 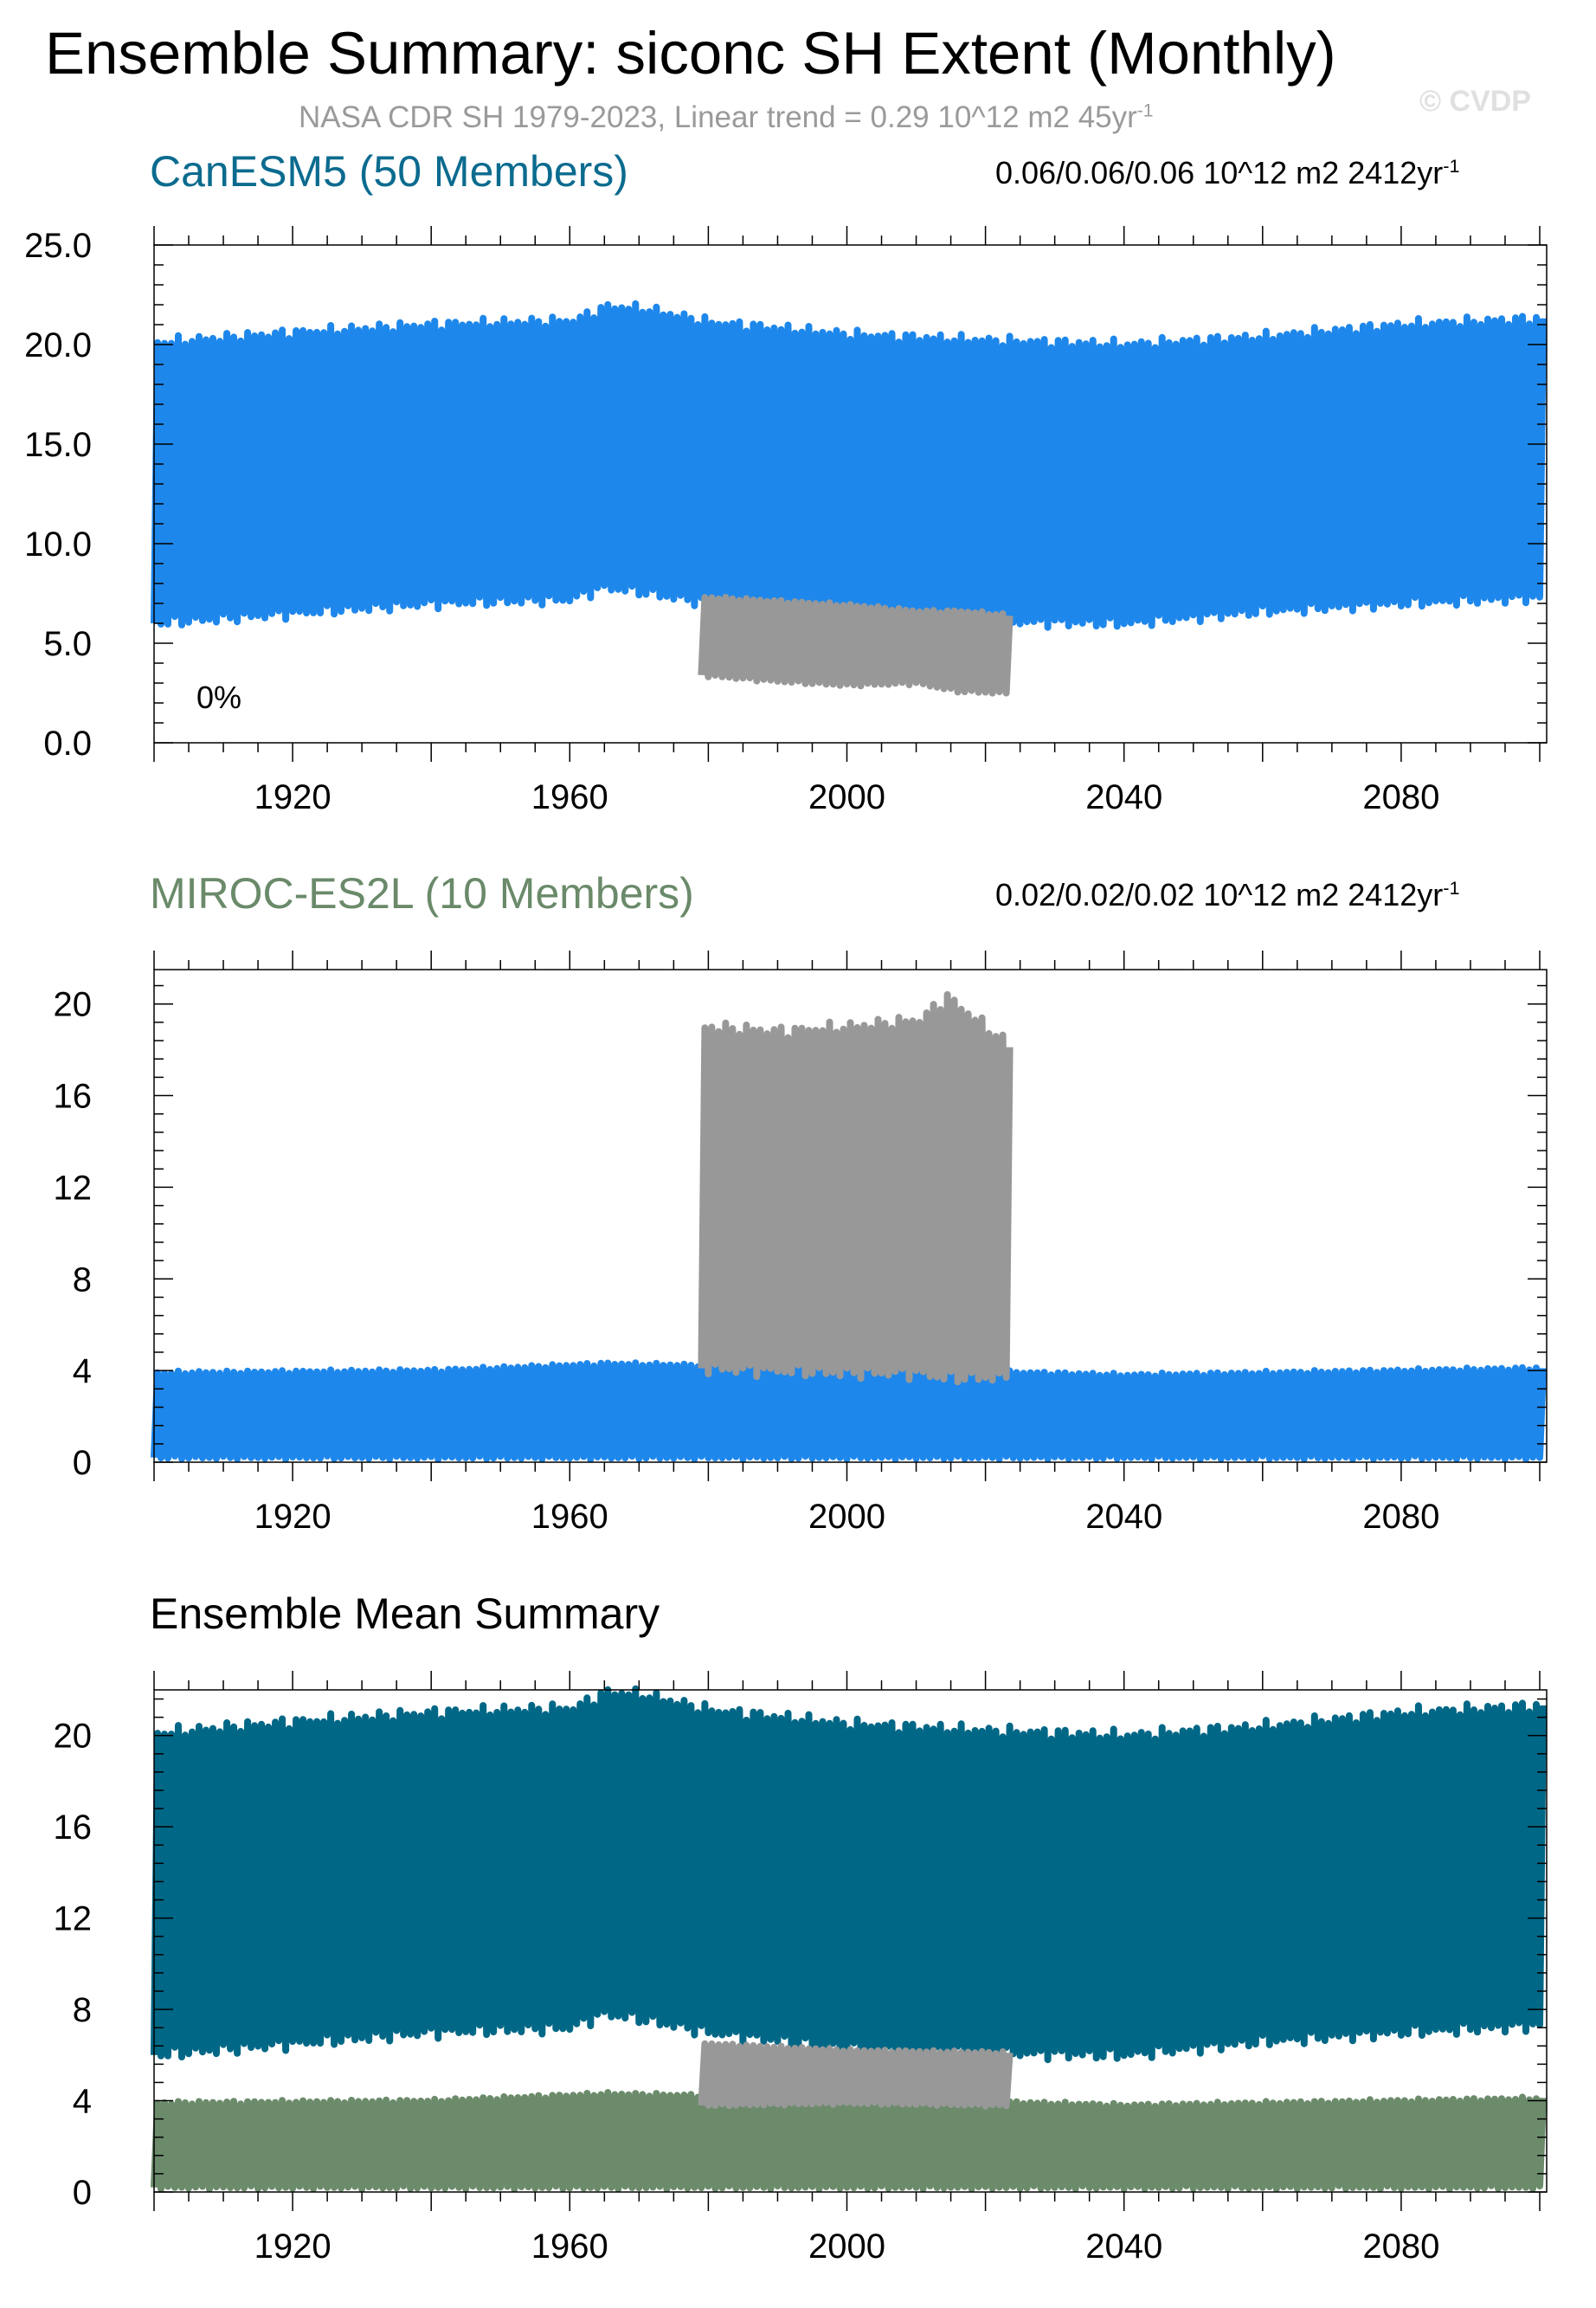 What do you see at coordinates (405, 1614) in the screenshot?
I see `panel-3-title: Ensemble Mean Summary` at bounding box center [405, 1614].